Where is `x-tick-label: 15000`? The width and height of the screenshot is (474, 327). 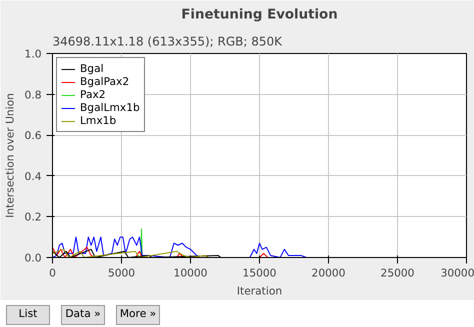
x-tick-label: 15000 is located at coordinates (259, 273).